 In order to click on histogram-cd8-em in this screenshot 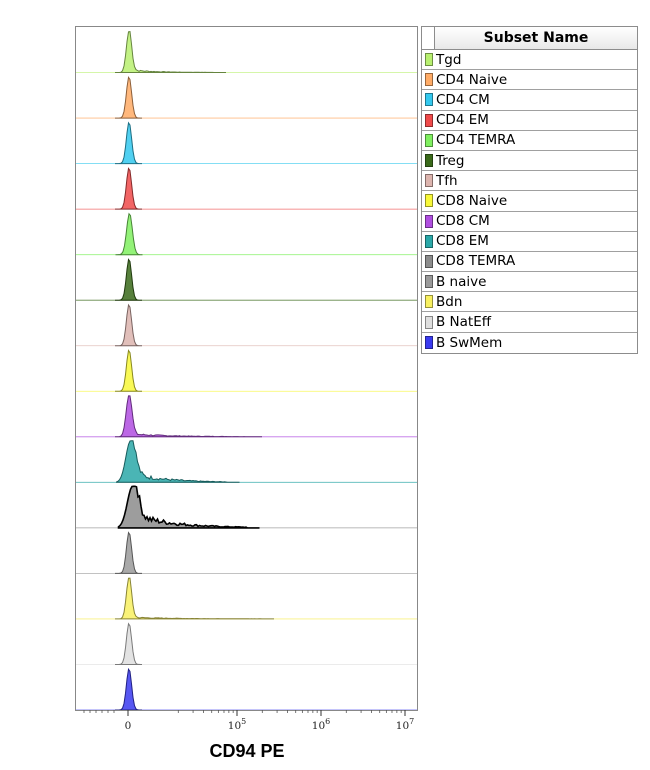, I will do `click(178, 461)`.